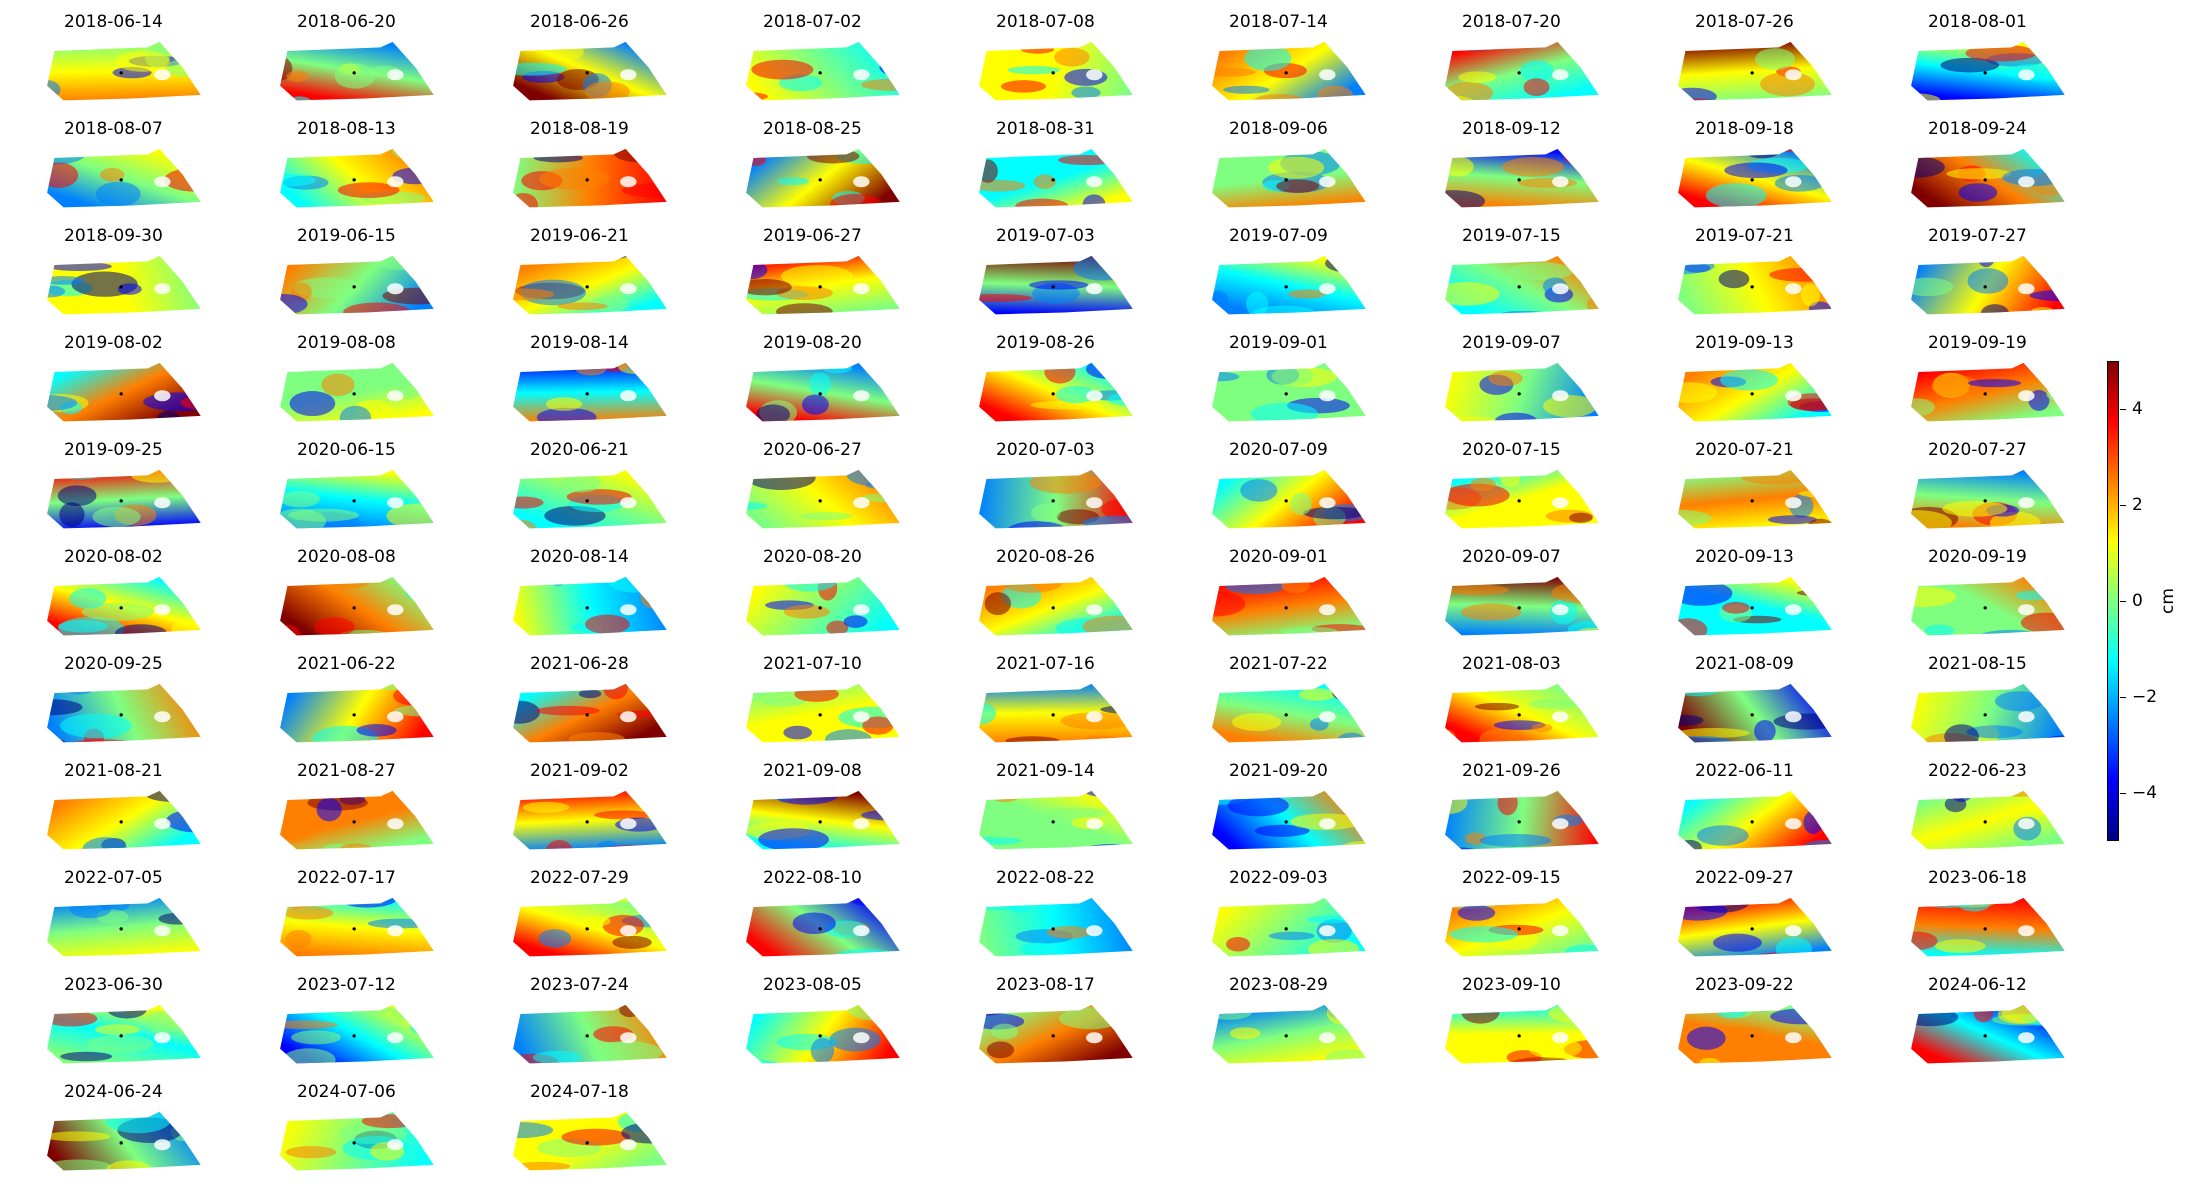 The width and height of the screenshot is (2190, 1193). What do you see at coordinates (579, 771) in the screenshot?
I see `panel-date-label: 2021-09-02` at bounding box center [579, 771].